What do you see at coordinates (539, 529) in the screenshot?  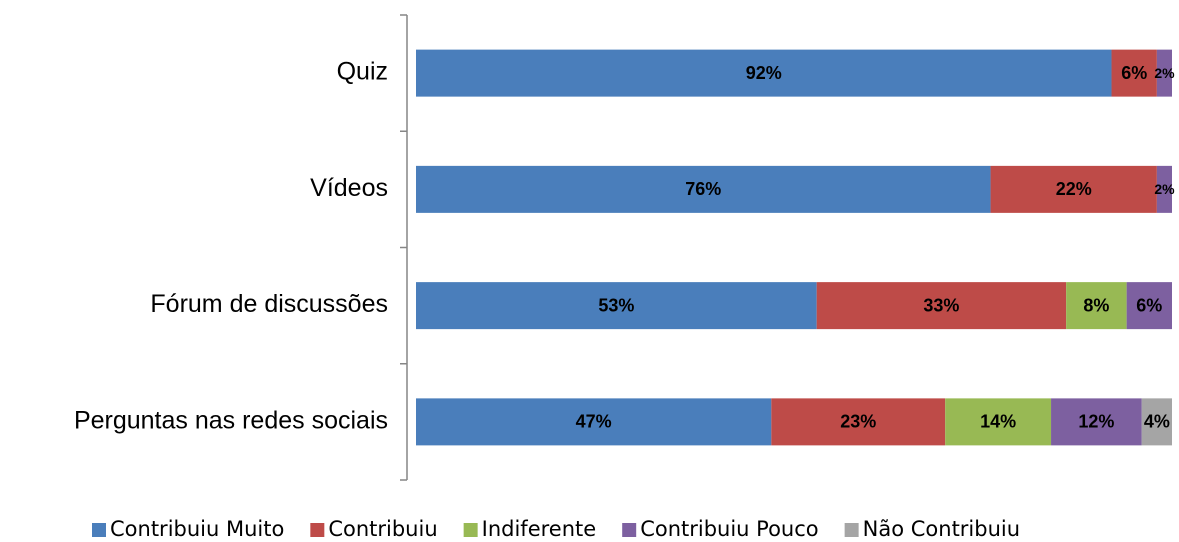 I see `legend-label: Indiferente` at bounding box center [539, 529].